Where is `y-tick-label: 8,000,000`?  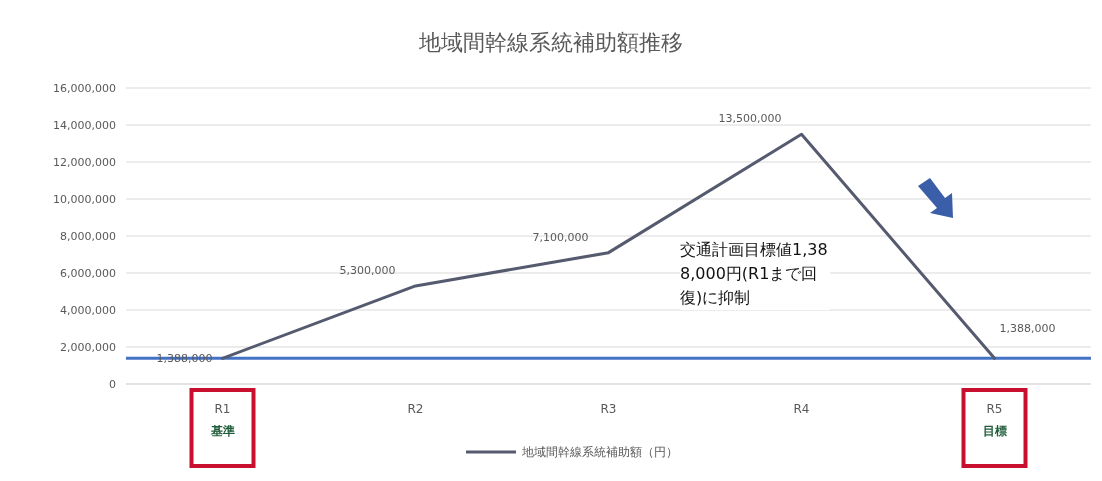 y-tick-label: 8,000,000 is located at coordinates (88, 236).